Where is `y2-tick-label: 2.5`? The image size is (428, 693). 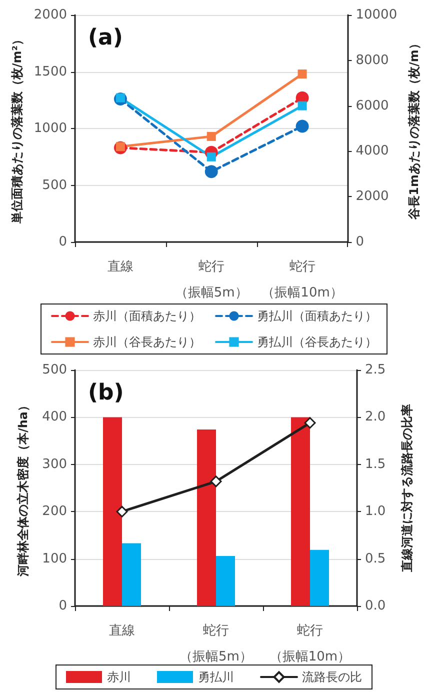
y2-tick-label: 2.5 is located at coordinates (375, 370).